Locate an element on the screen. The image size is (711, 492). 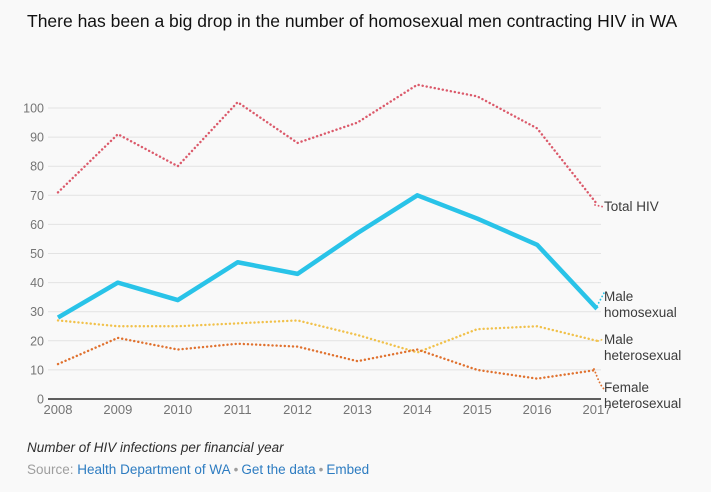
get-the-data-link: Get the data is located at coordinates (278, 469).